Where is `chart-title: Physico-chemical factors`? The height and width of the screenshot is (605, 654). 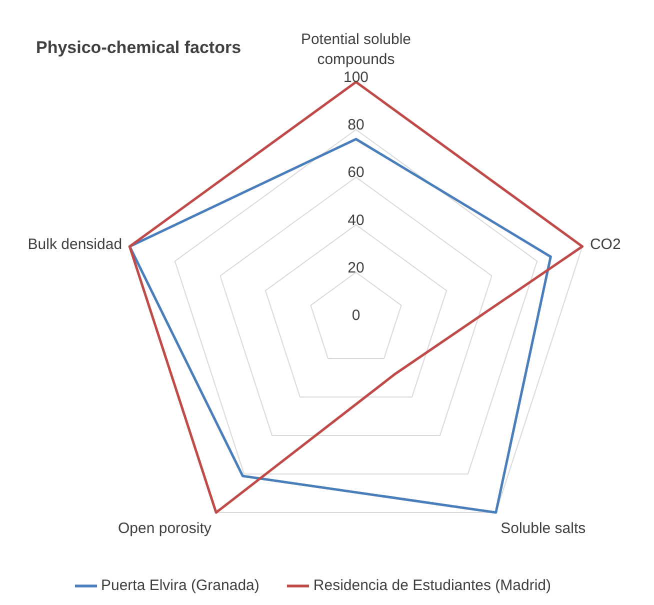 chart-title: Physico-chemical factors is located at coordinates (139, 48).